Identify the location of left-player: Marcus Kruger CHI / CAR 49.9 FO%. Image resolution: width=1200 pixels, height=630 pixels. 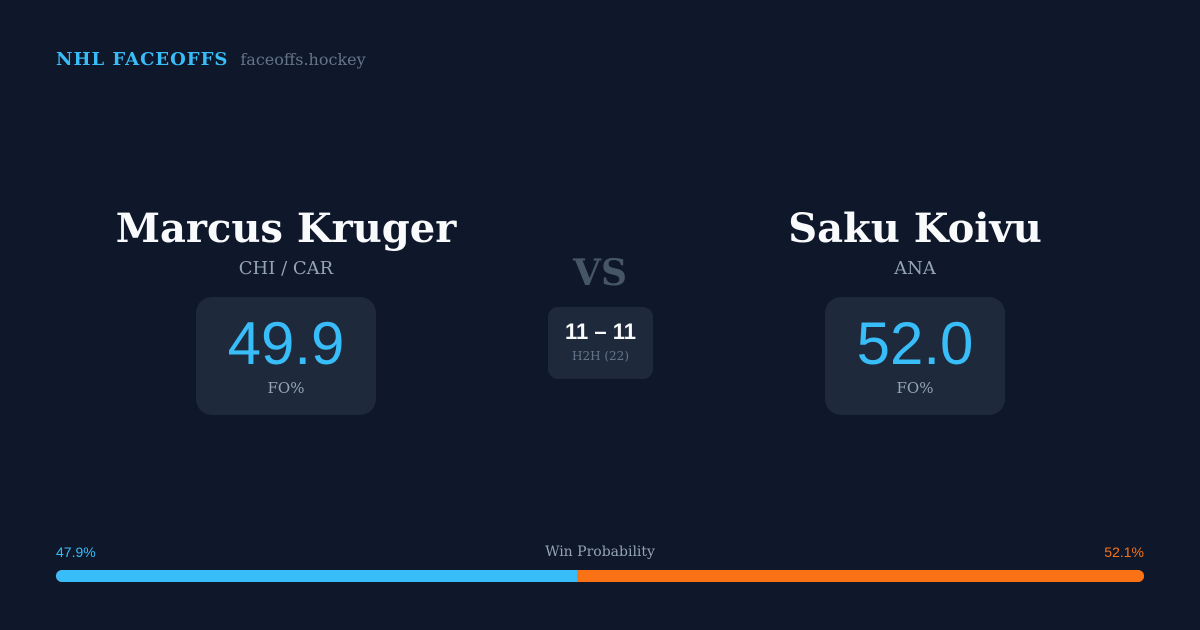
(286, 310).